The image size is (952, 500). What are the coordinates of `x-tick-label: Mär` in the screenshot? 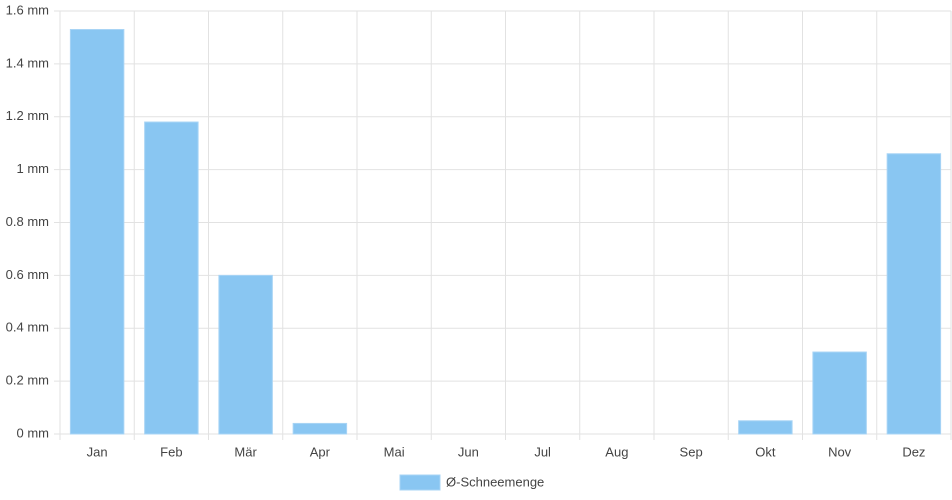 It's located at (245, 451).